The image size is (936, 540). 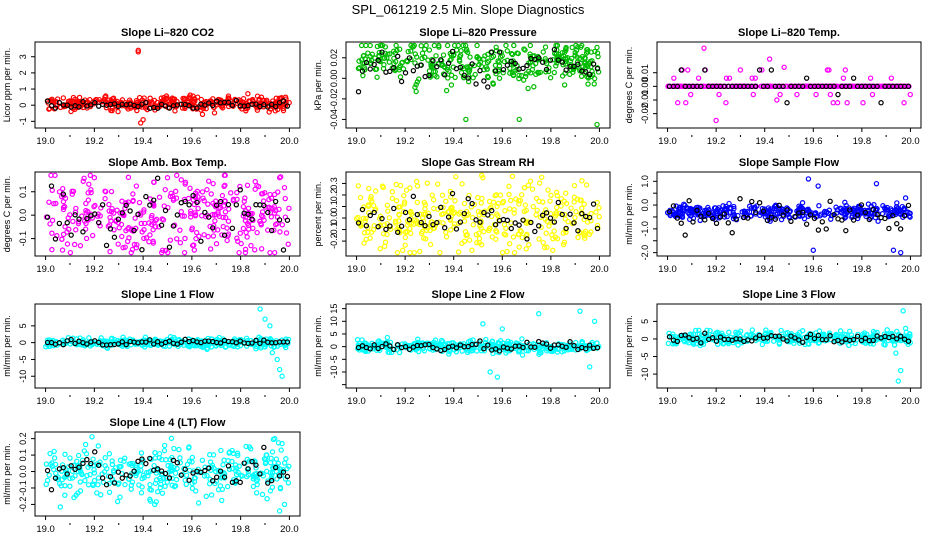 I want to click on y-tick-label: -1.0, so click(x=645, y=229).